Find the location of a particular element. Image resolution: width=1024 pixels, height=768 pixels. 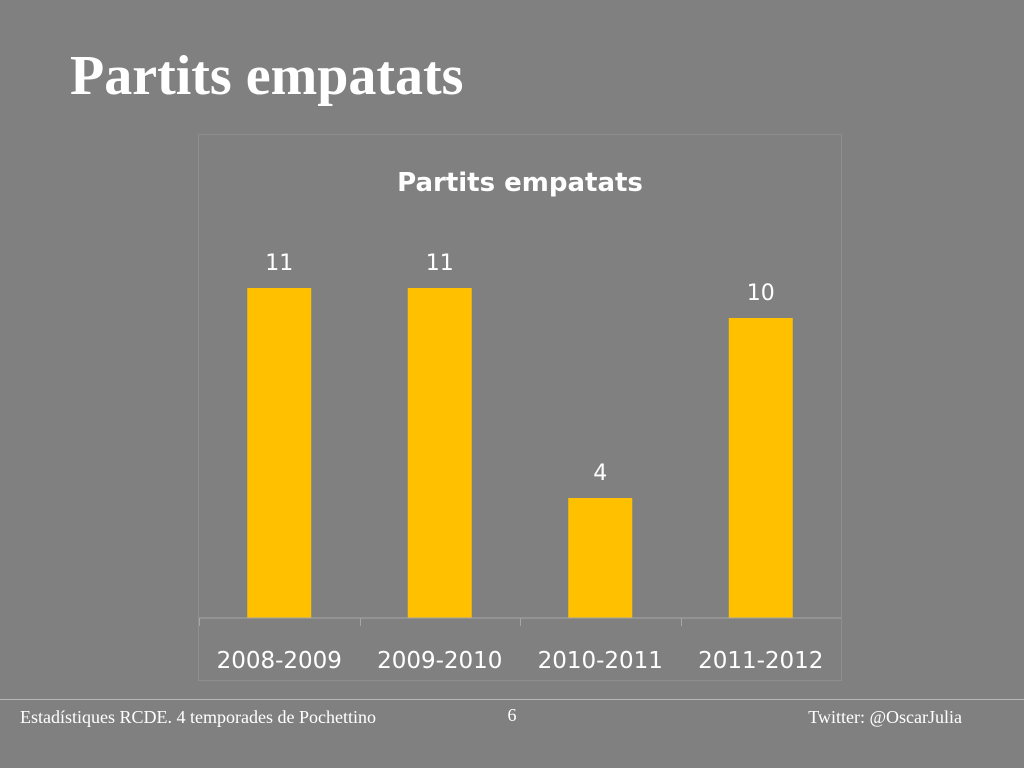

x-tick-label: 2010-2011 is located at coordinates (600, 661).